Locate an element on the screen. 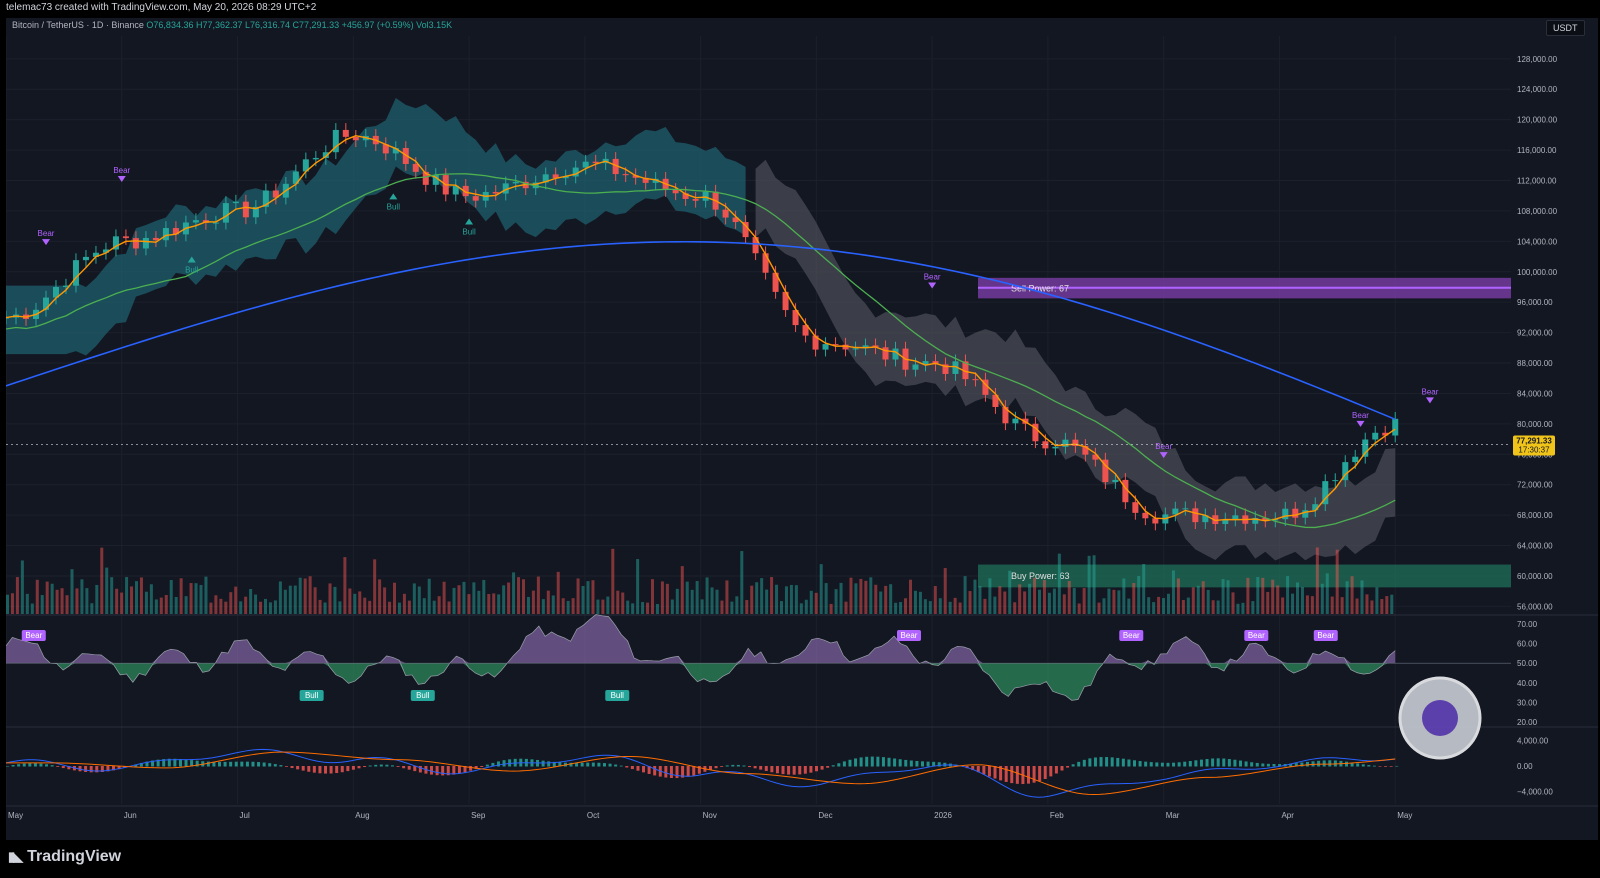 This screenshot has width=1600, height=878. tradingview-logo-icon: ▮◣ is located at coordinates (15, 856).